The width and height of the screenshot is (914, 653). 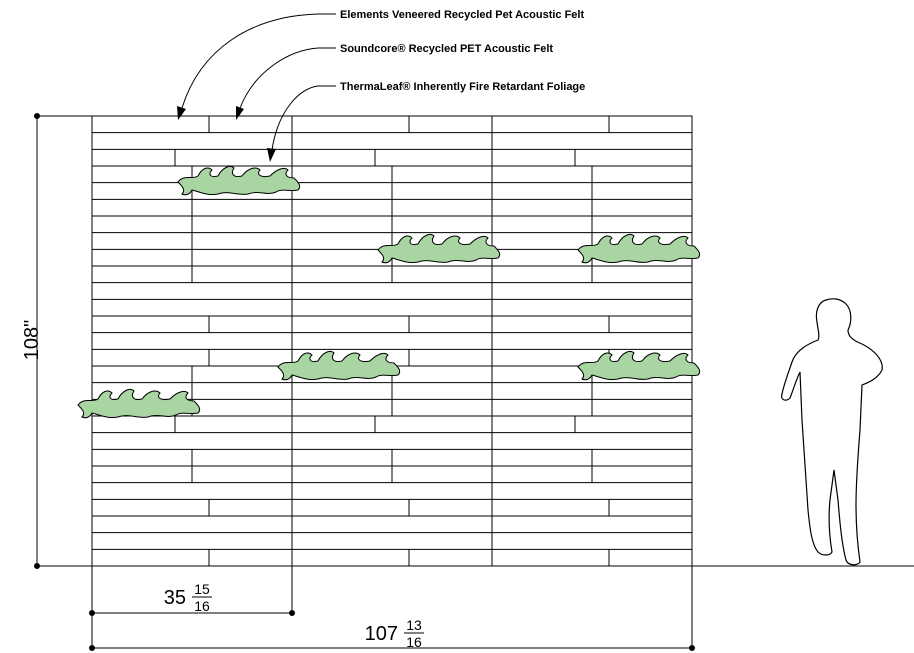 I want to click on height-dimension: 108", so click(x=32, y=340).